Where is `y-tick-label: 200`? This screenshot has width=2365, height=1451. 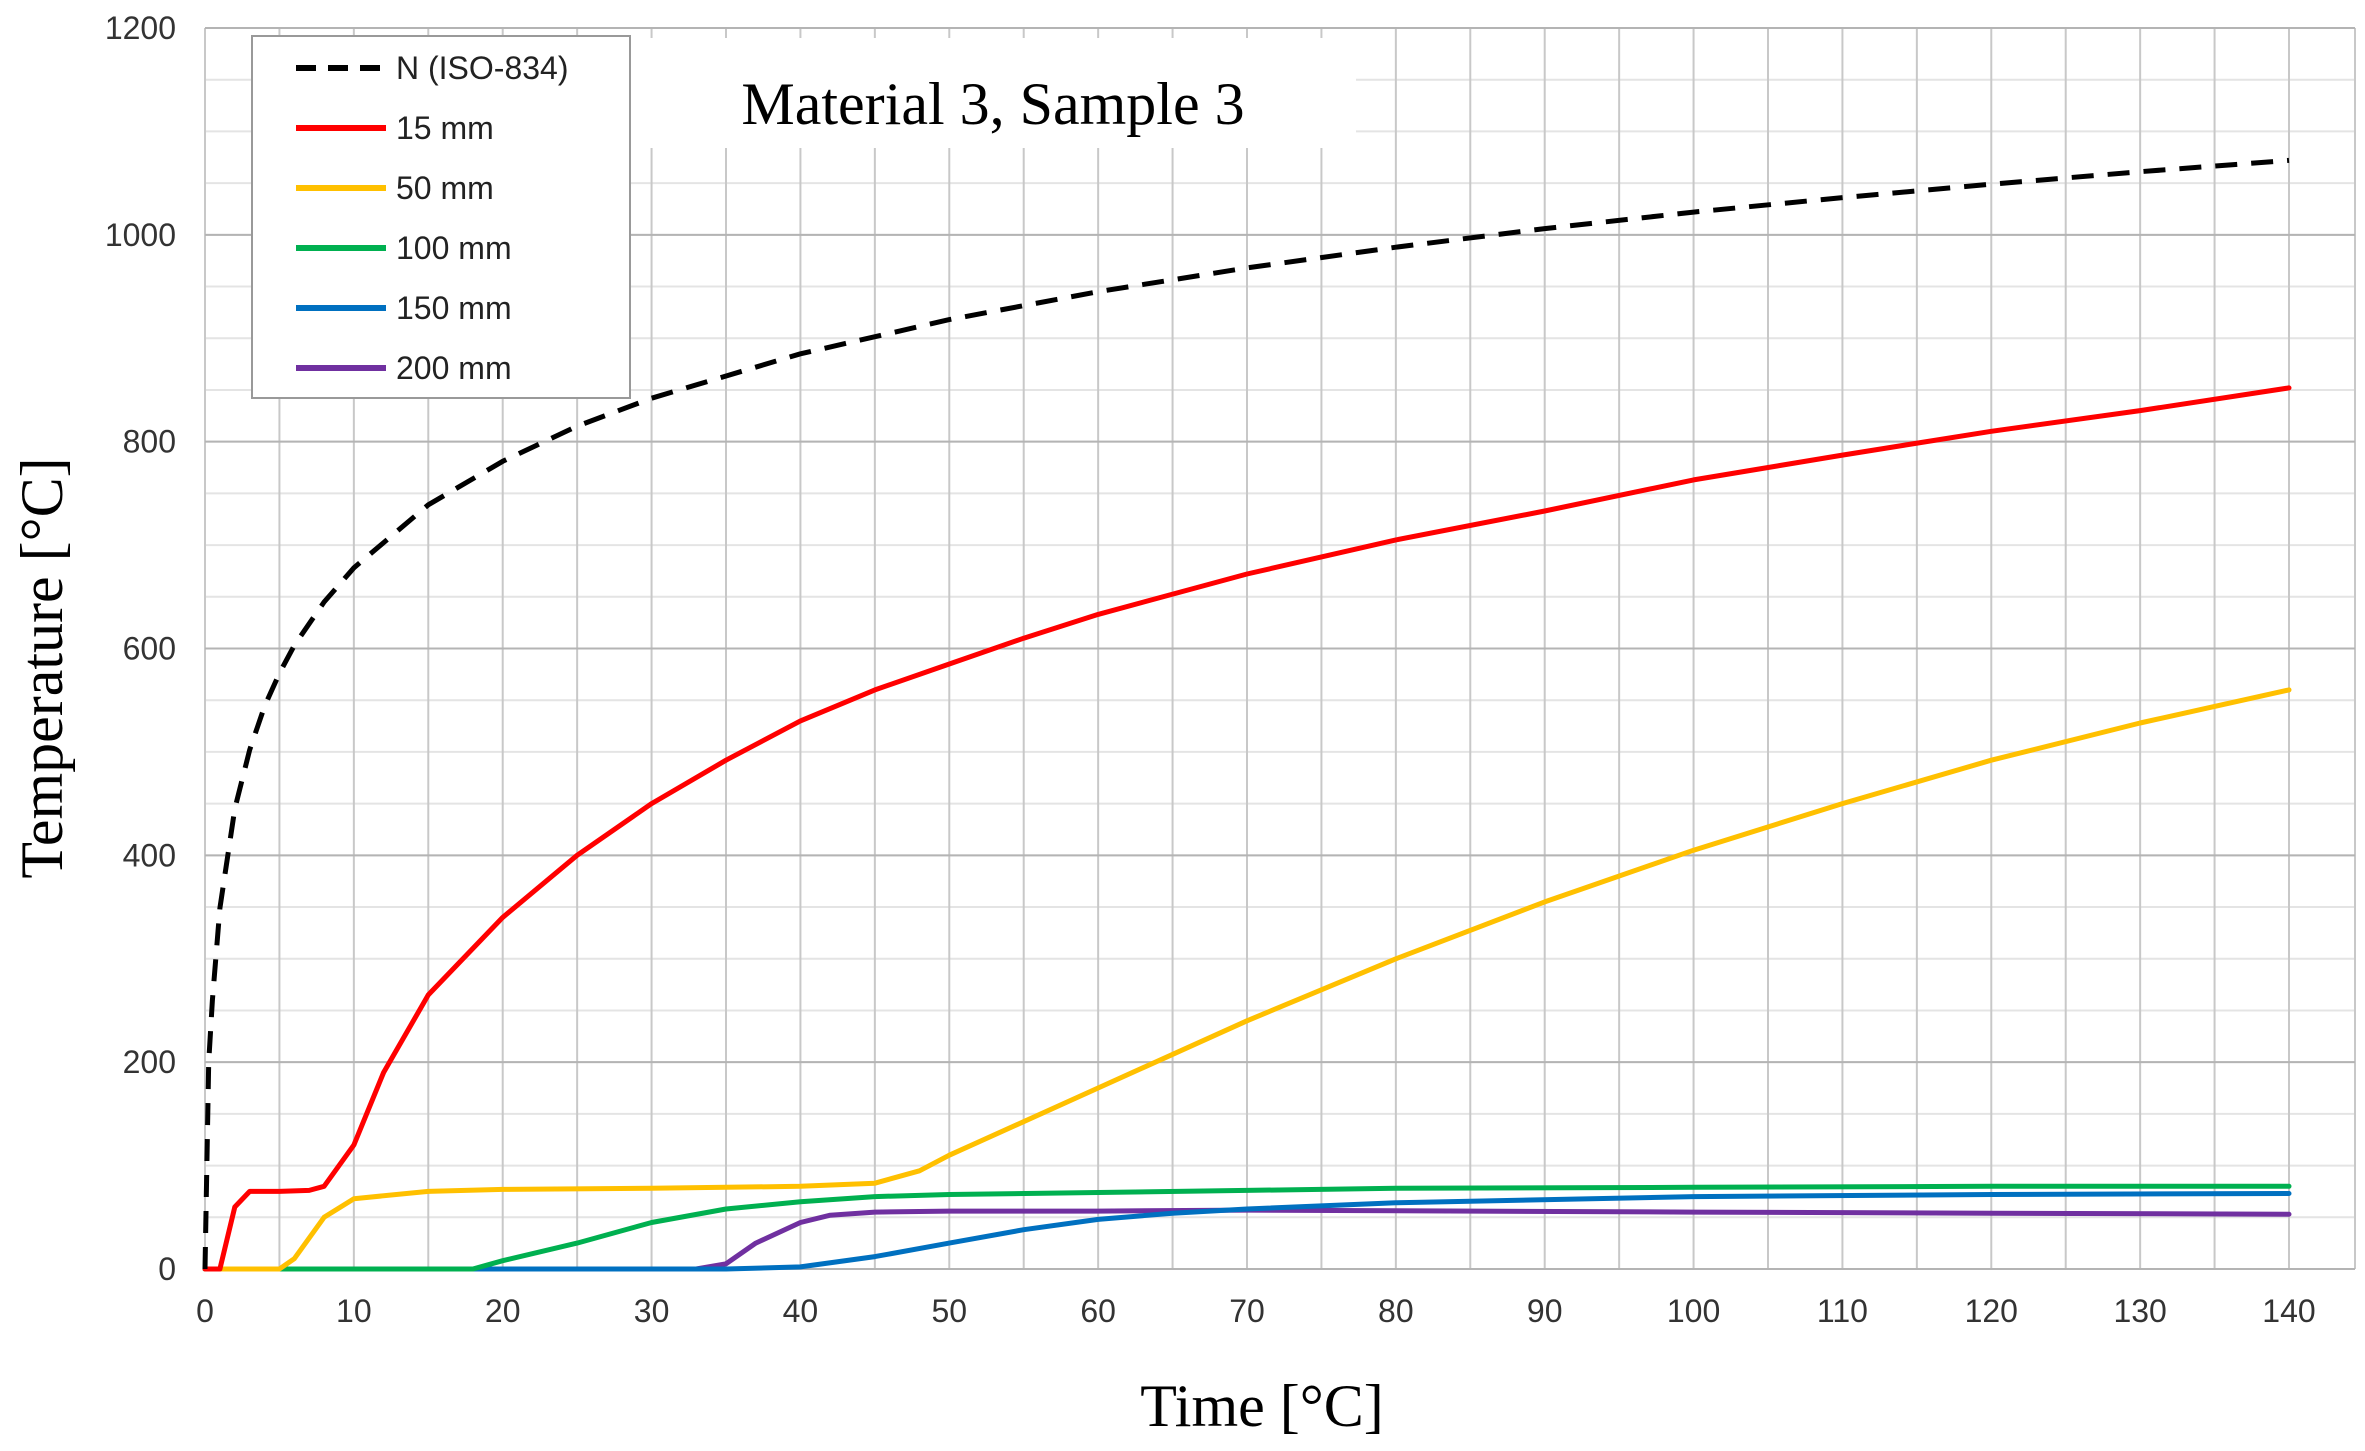
y-tick-label: 200 is located at coordinates (149, 1062).